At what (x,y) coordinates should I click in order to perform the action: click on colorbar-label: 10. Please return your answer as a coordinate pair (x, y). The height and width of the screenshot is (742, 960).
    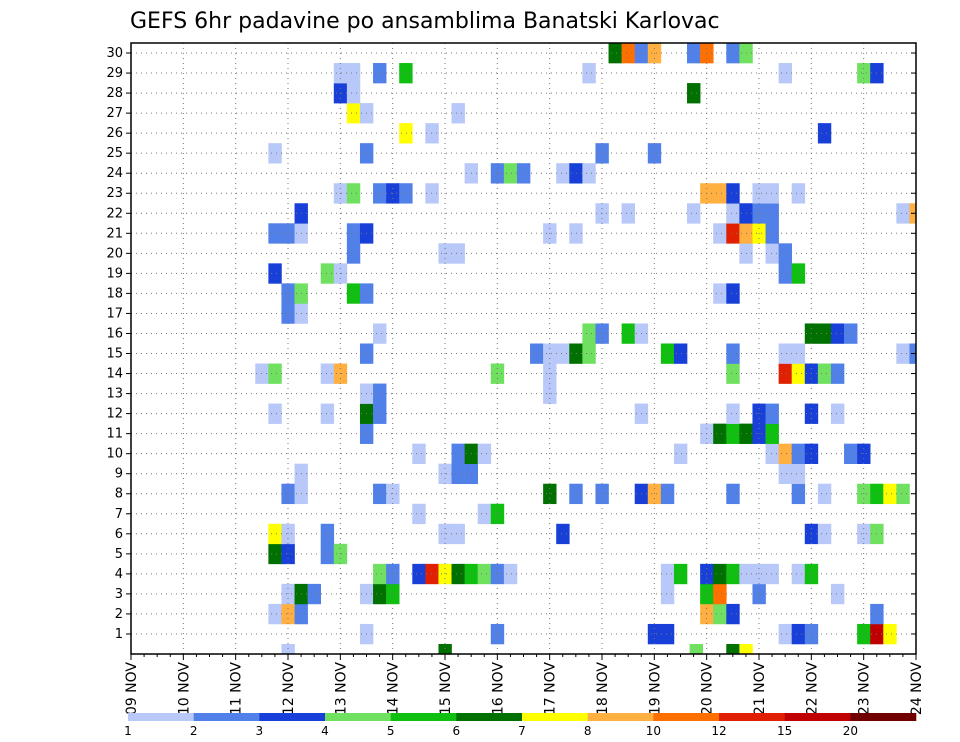
    Looking at the image, I should click on (653, 731).